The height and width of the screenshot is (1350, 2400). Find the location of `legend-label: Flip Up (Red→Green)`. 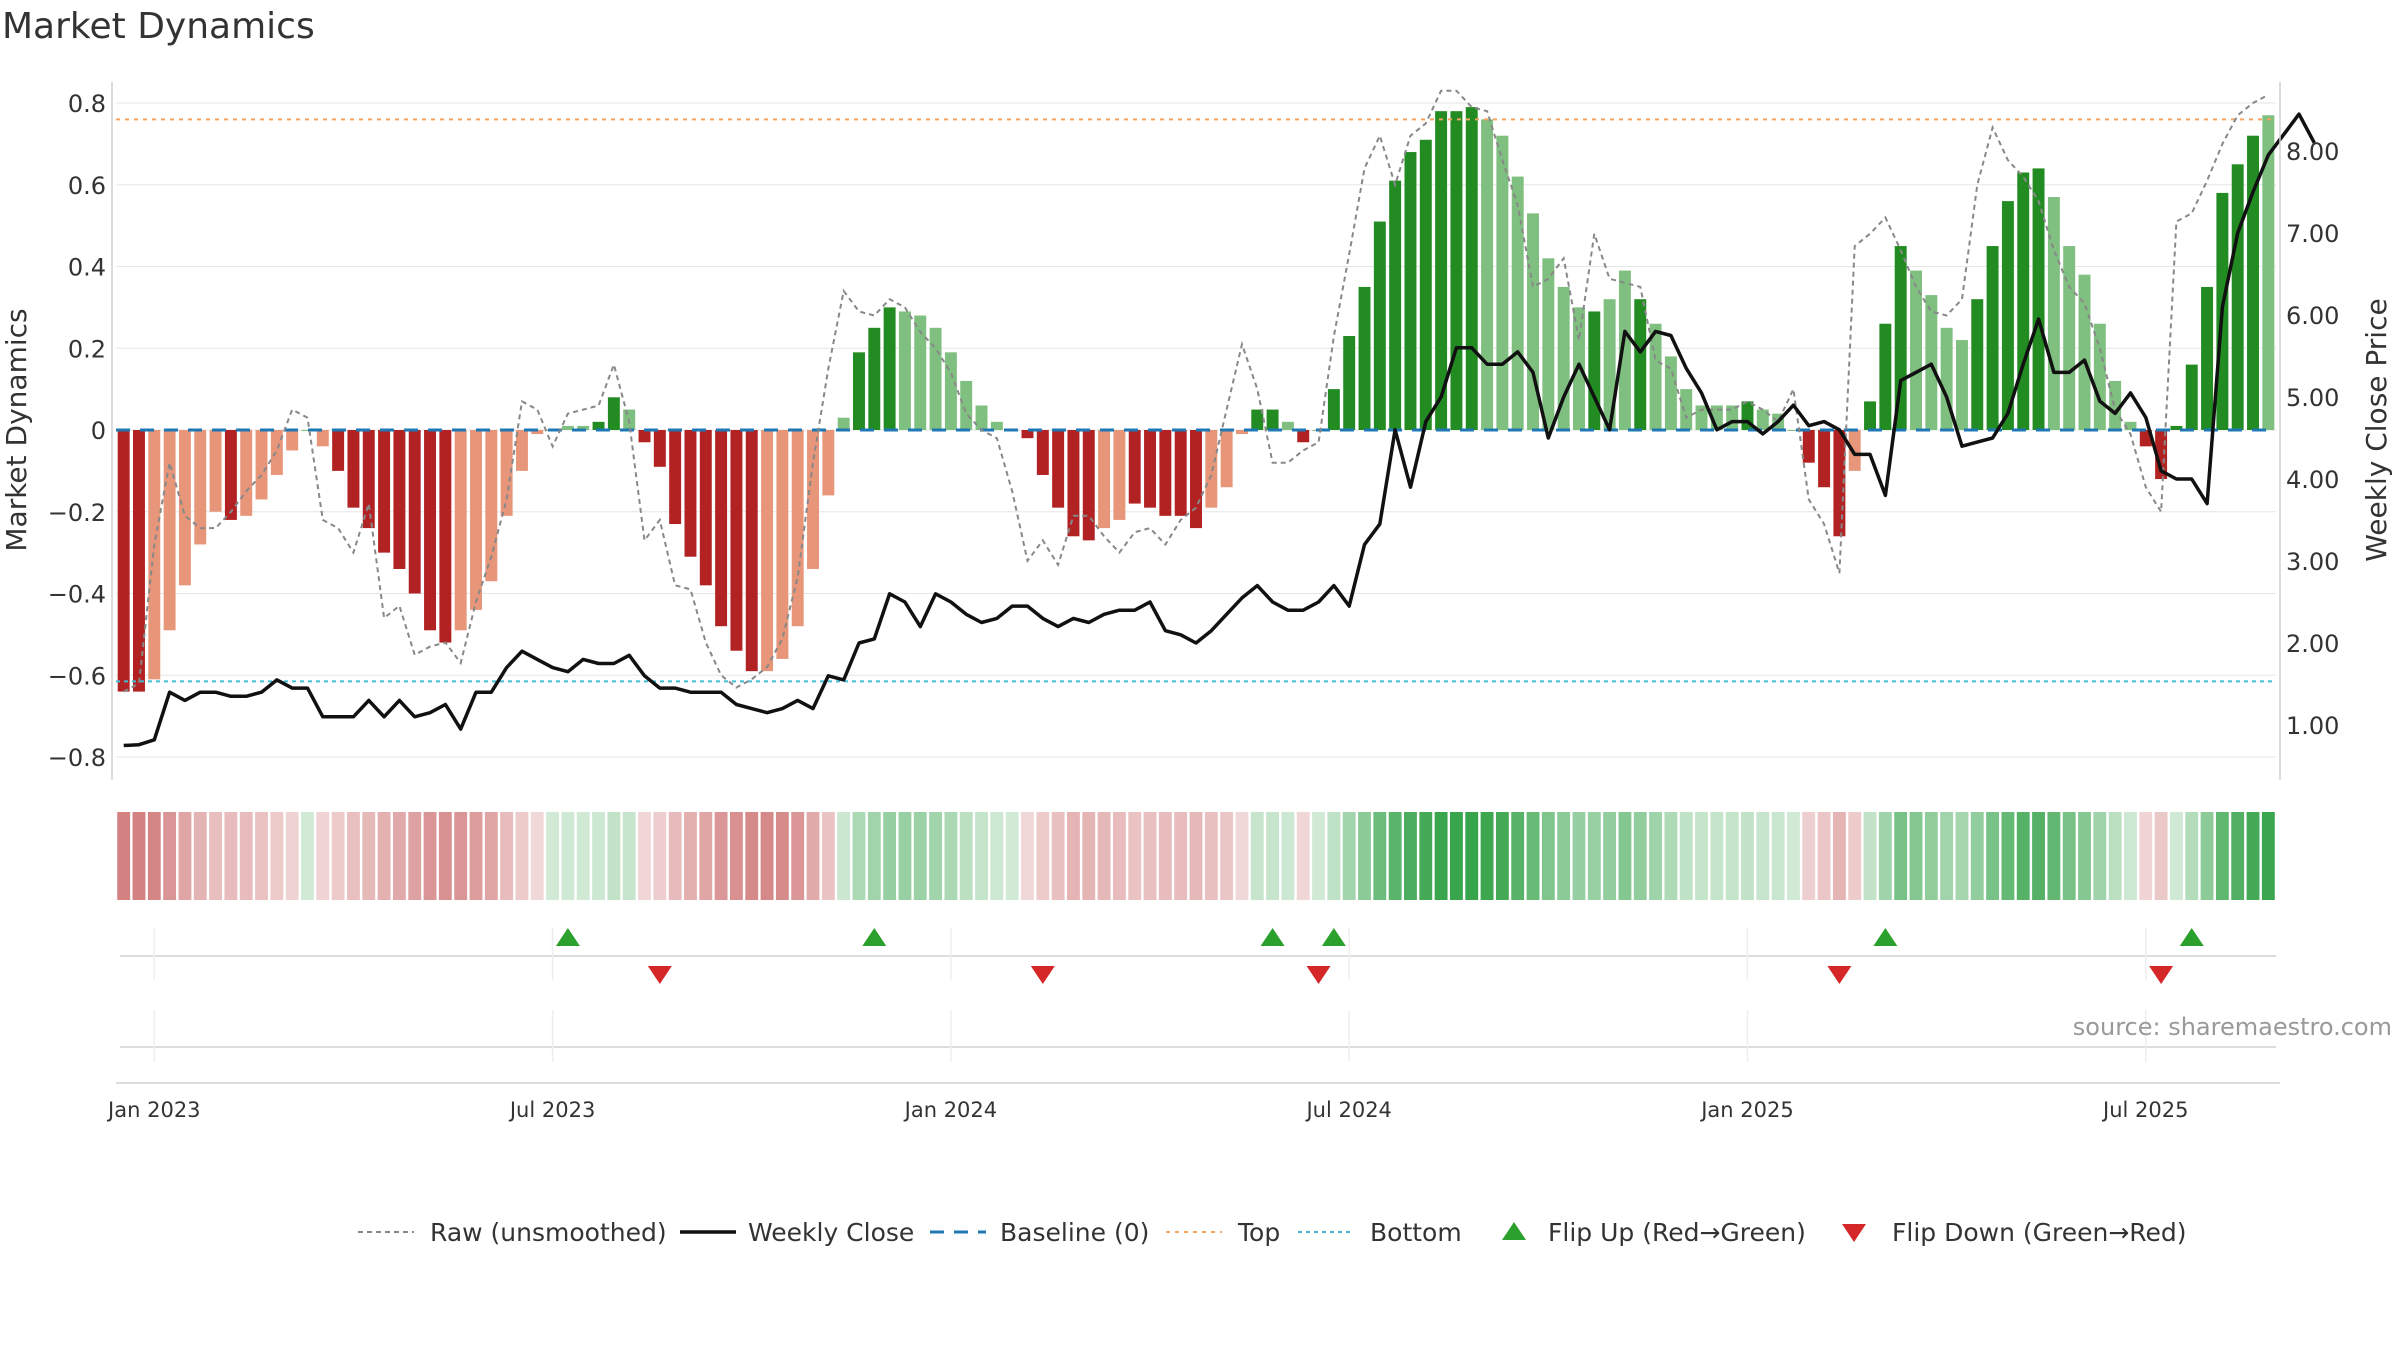

legend-label: Flip Up (Red→Green) is located at coordinates (1677, 1232).